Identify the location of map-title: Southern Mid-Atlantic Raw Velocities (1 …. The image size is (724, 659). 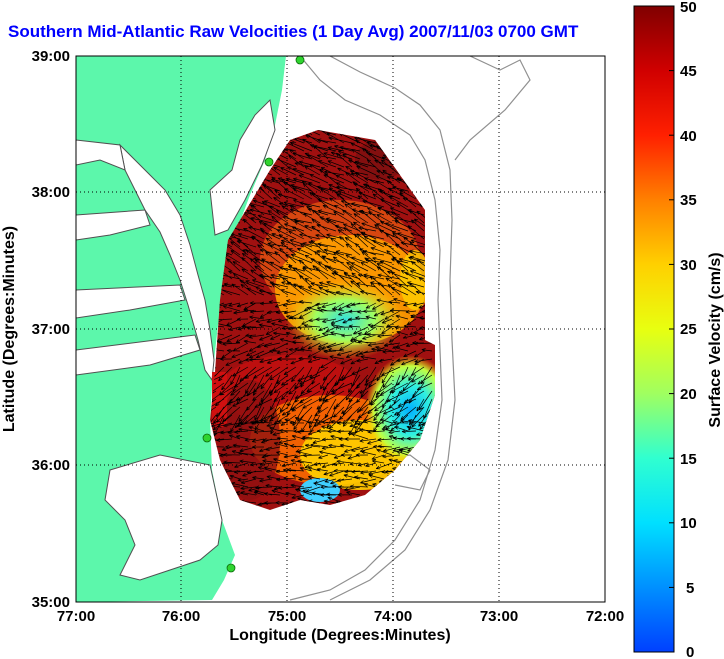
(293, 31).